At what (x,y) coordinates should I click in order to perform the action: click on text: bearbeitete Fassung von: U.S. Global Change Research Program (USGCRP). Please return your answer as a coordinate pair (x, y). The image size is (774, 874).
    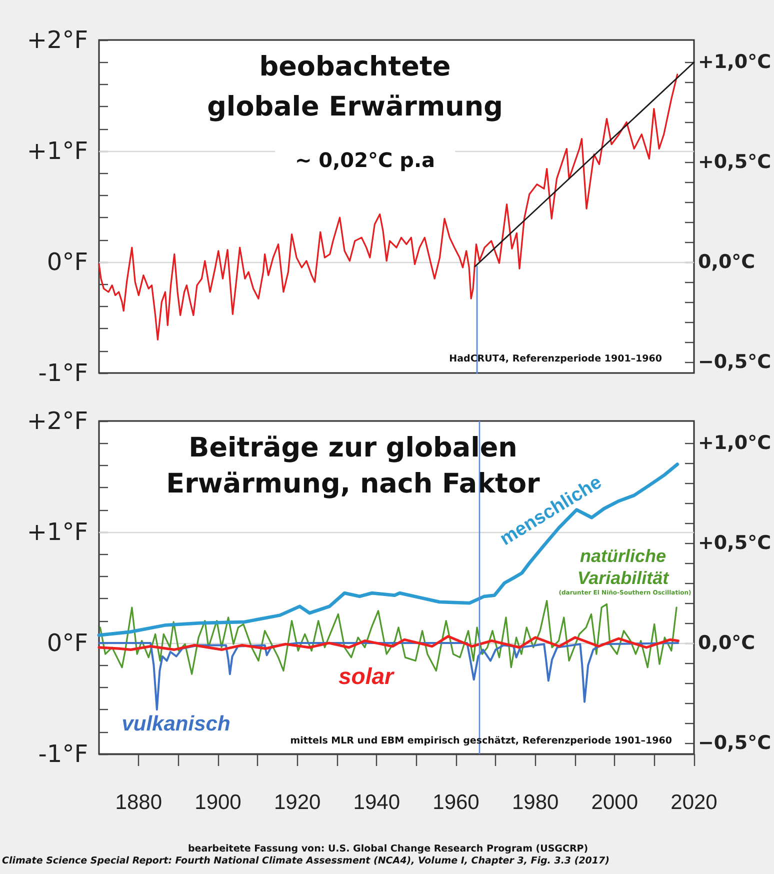
    Looking at the image, I should click on (388, 849).